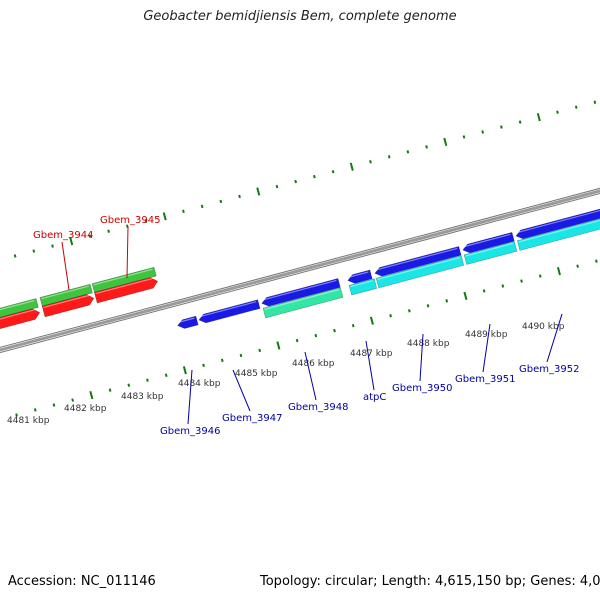  Describe the element at coordinates (28, 421) in the screenshot. I see `kbp-label: 4481 kbp` at that location.